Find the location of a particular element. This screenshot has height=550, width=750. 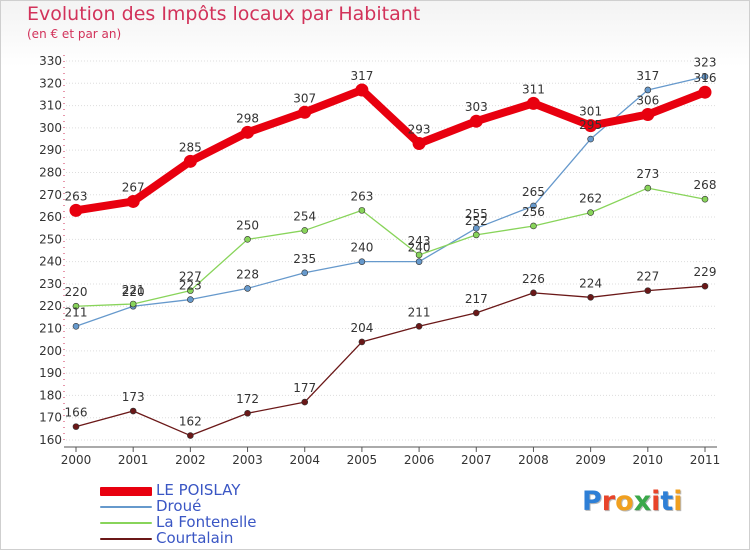

chart-title: Evolution des Impôts locaux par Habitant is located at coordinates (224, 14).